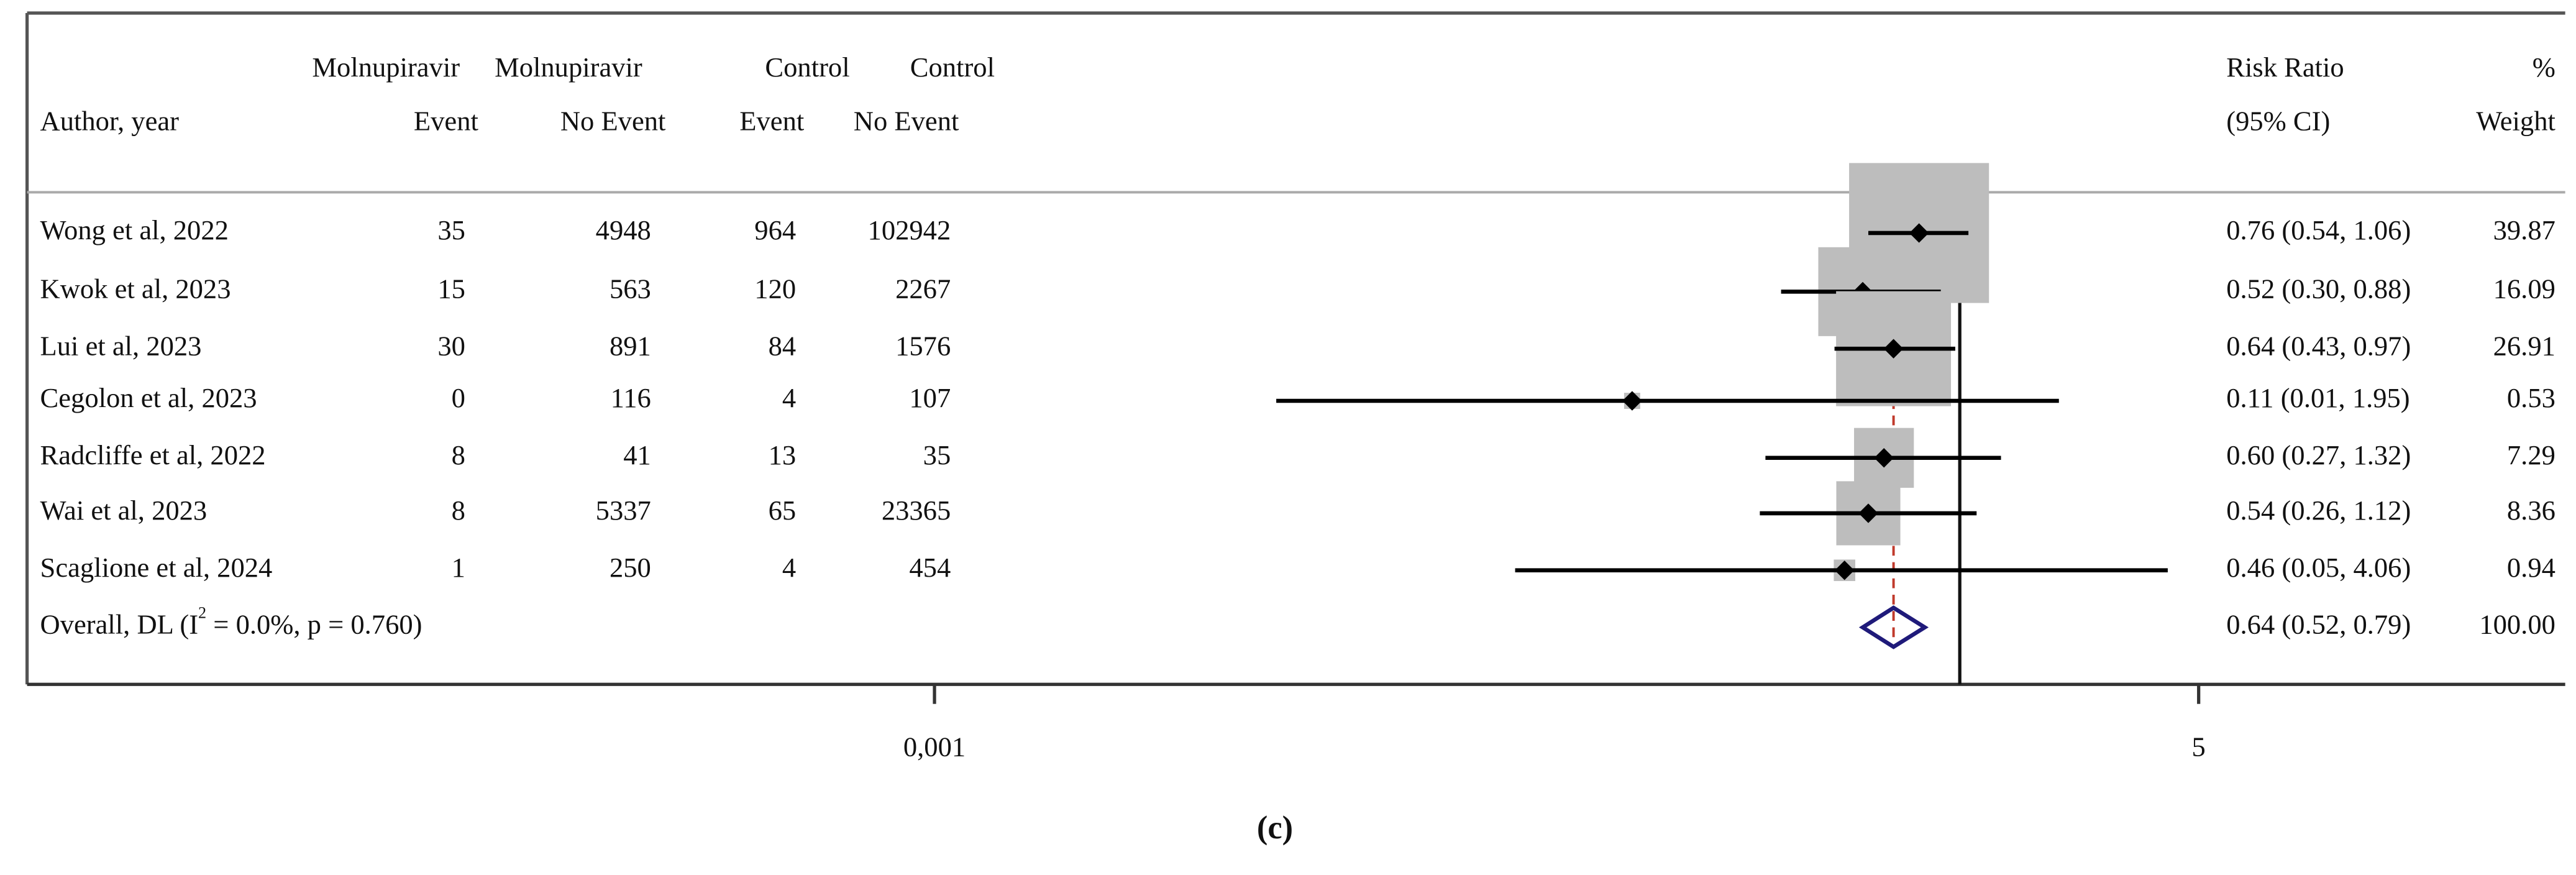 This screenshot has height=875, width=2576. Describe the element at coordinates (314, 624) in the screenshot. I see `overall-name-part: = 0.0%, p = 0.760)` at that location.